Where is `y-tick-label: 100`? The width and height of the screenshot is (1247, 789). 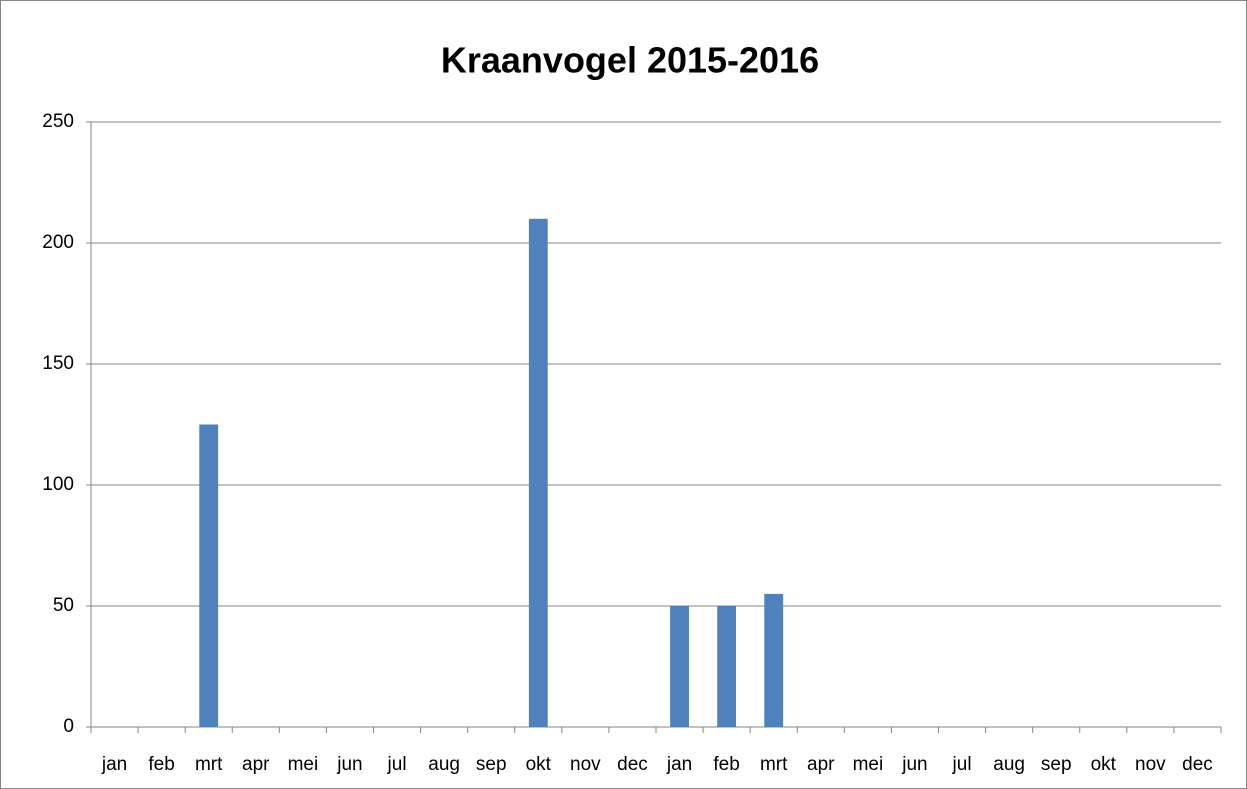 y-tick-label: 100 is located at coordinates (58, 484).